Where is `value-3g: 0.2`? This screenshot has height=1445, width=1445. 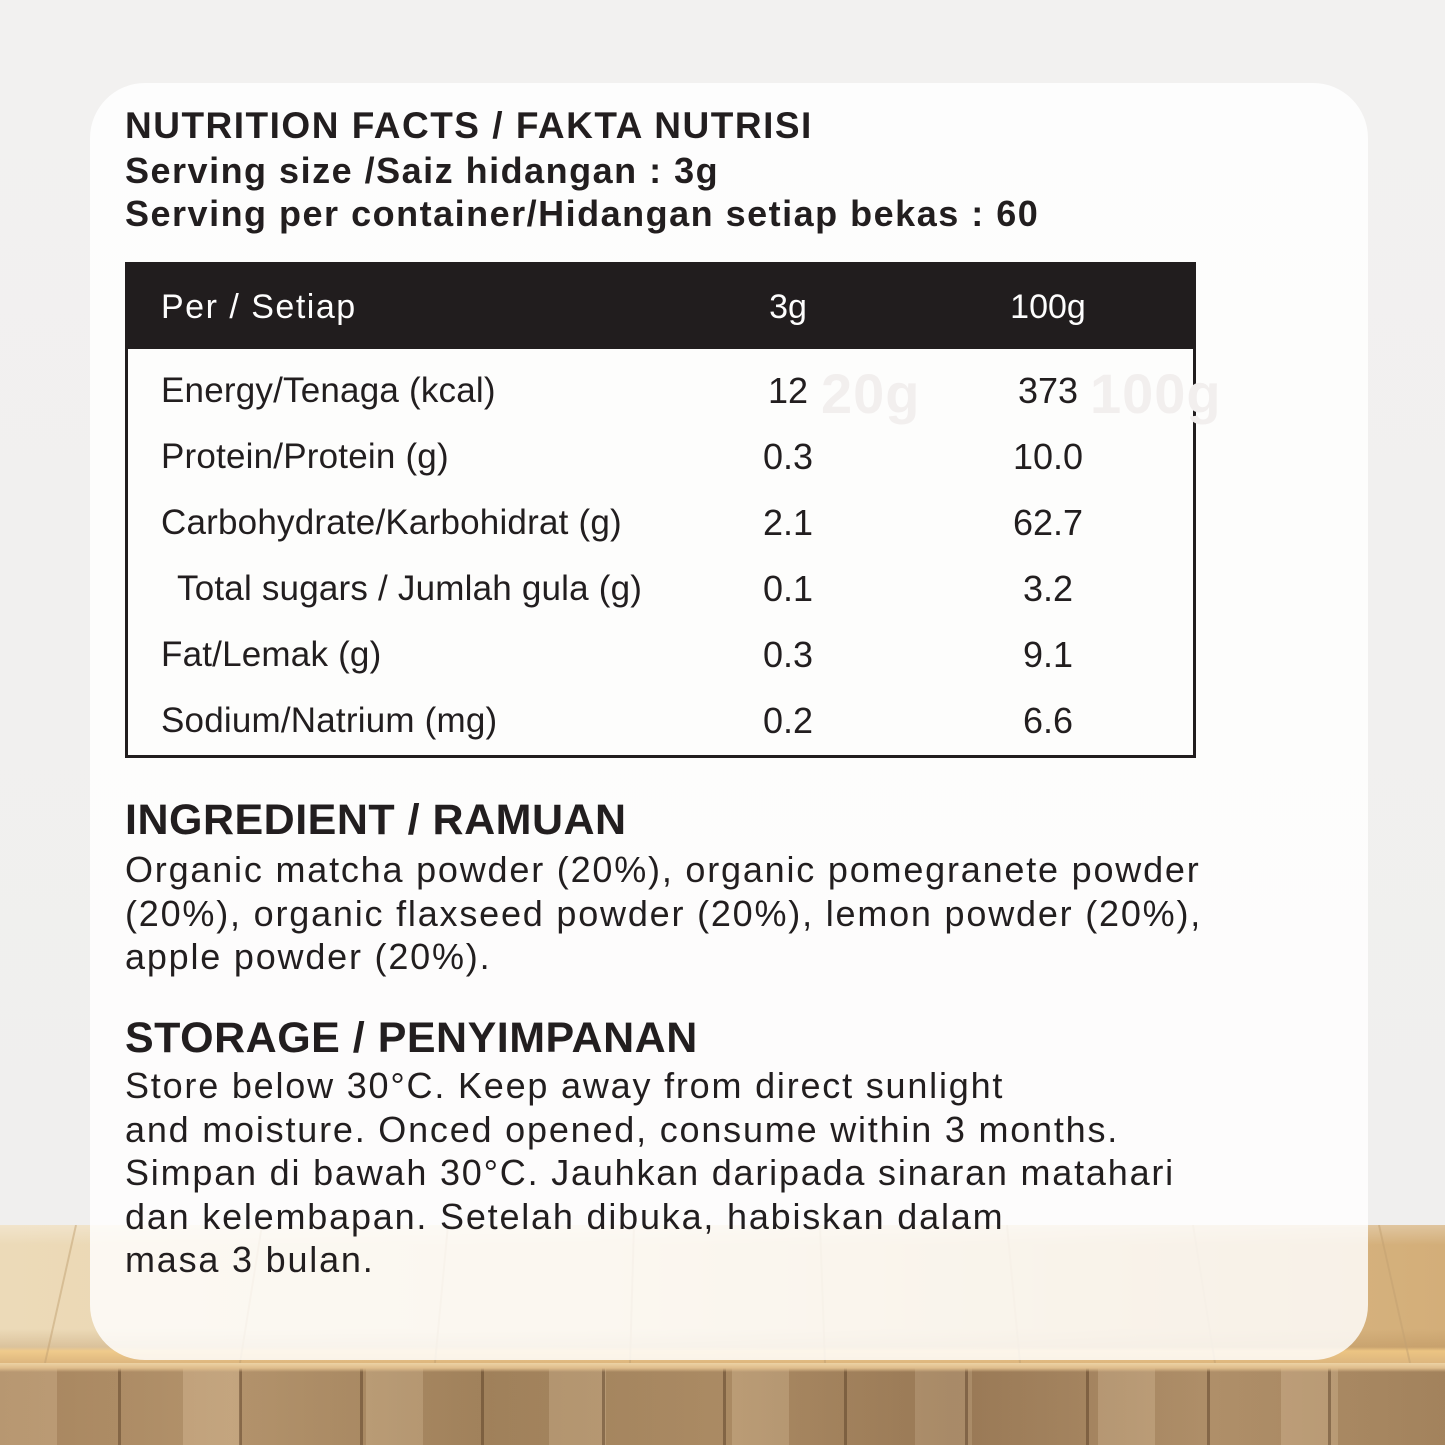 value-3g: 0.2 is located at coordinates (788, 720).